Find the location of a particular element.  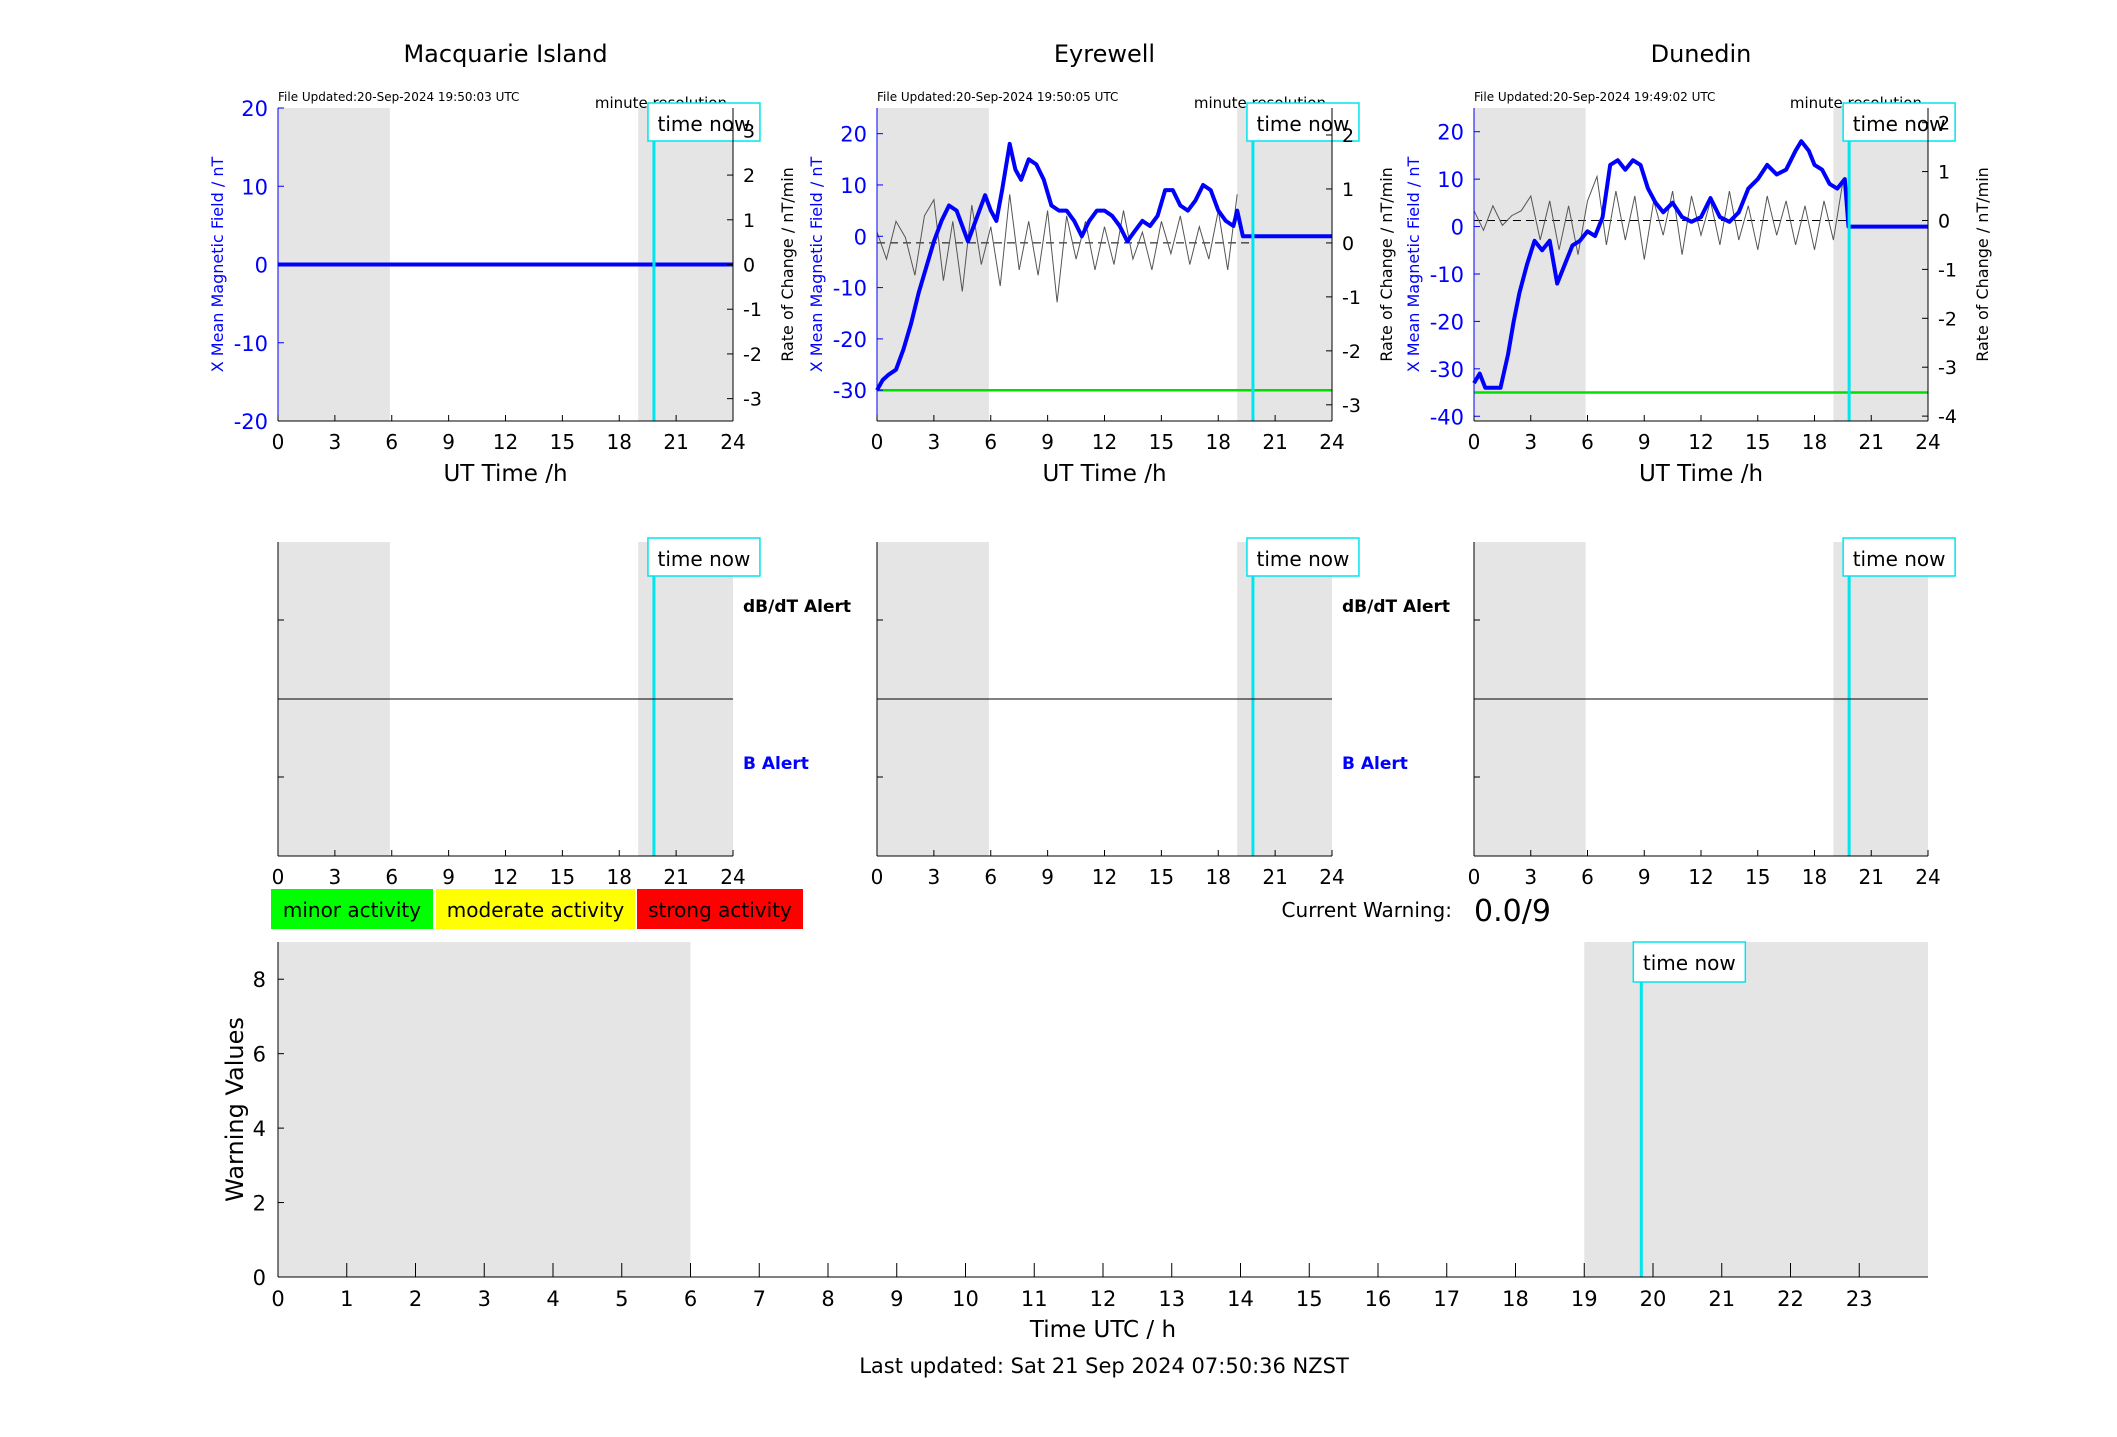

warning-x-tick-label: 21 is located at coordinates (1721, 1299).